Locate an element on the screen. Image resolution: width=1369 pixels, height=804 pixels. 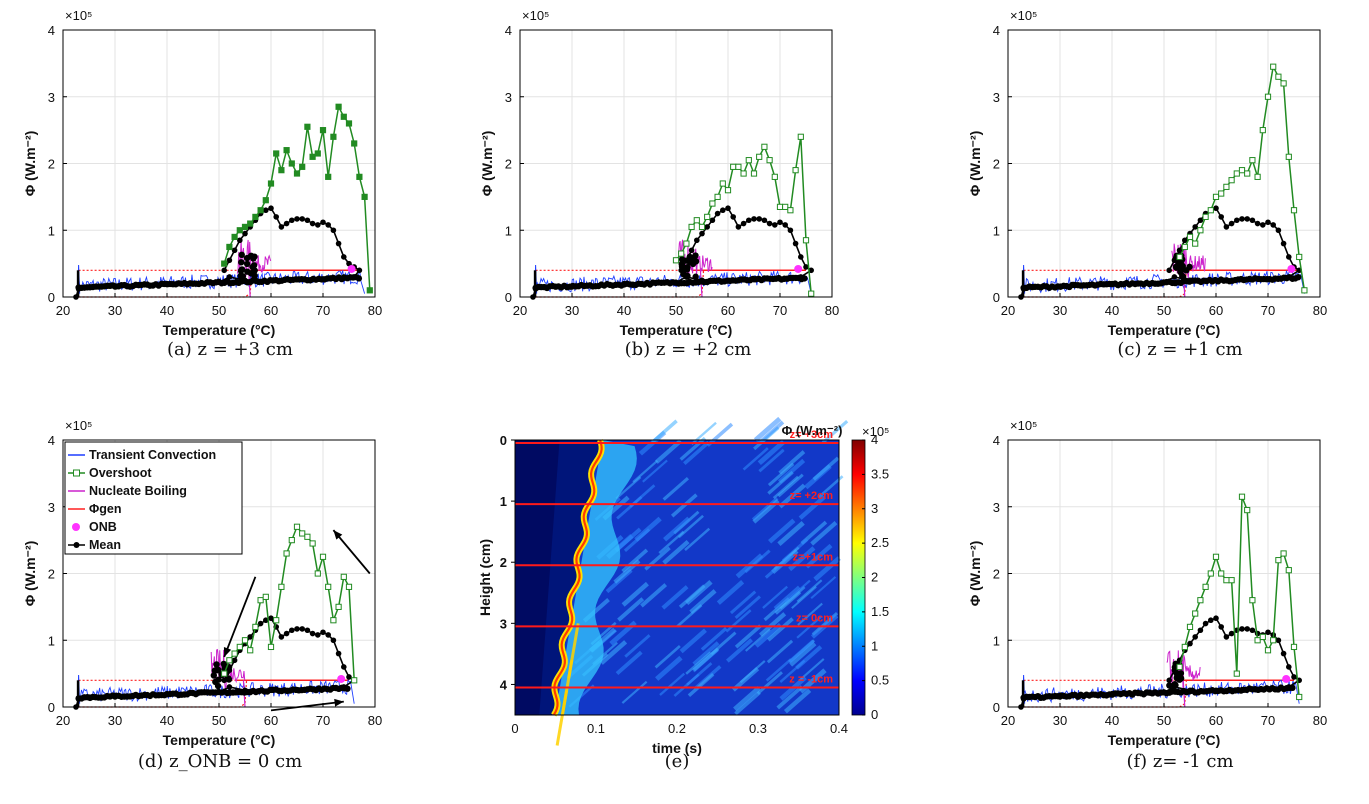
legend-entry: Nucleate Boiling is located at coordinates (138, 491).